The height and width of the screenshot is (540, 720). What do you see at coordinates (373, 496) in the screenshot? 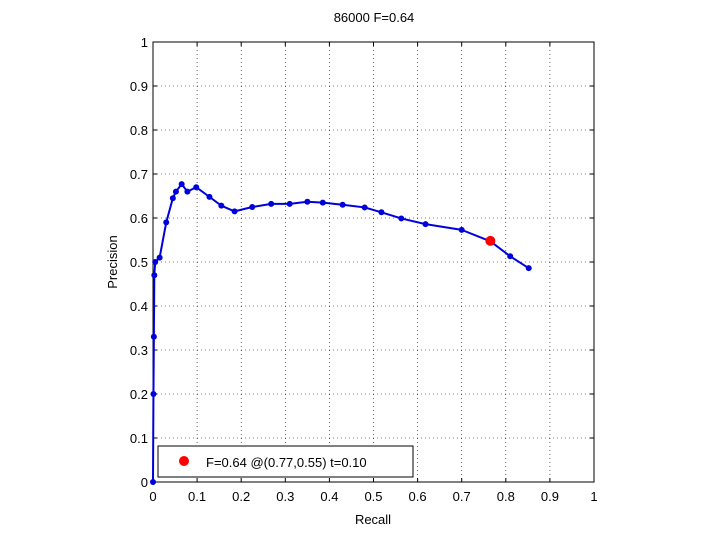
I see `x-tick-label: 0.5` at bounding box center [373, 496].